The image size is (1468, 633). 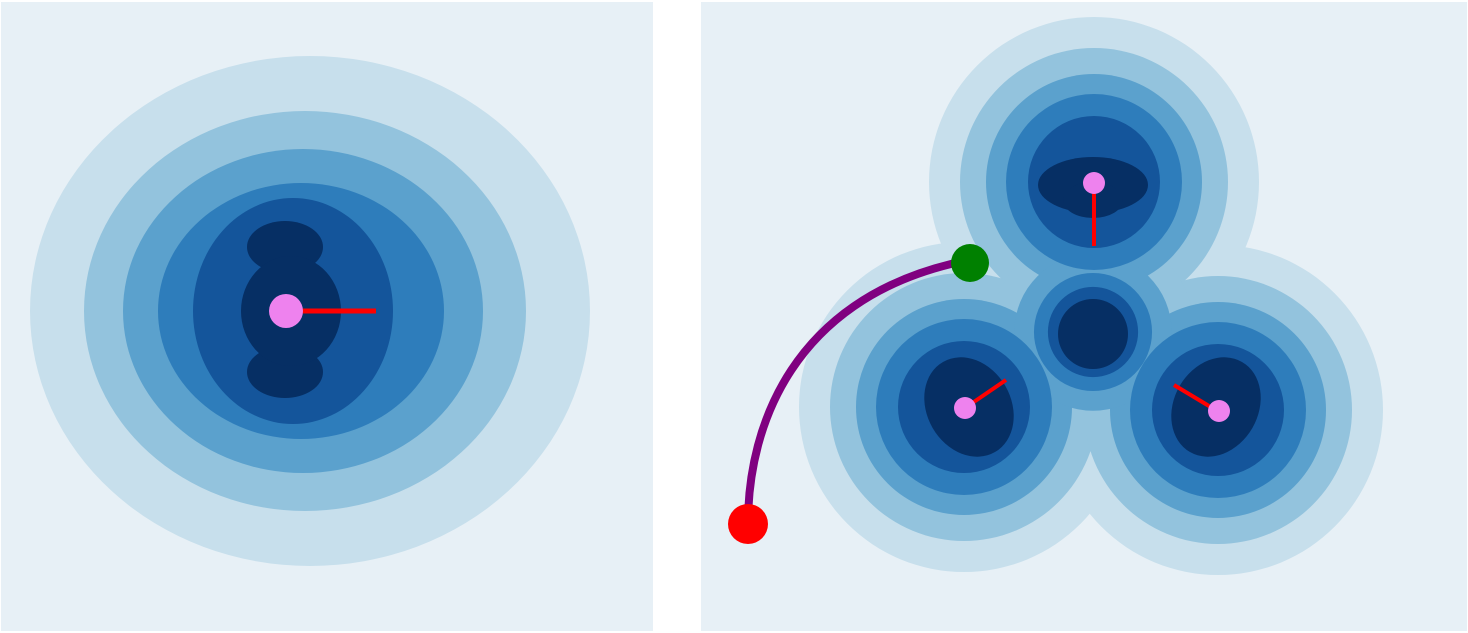 I want to click on charge-dot-top, so click(x=1094, y=183).